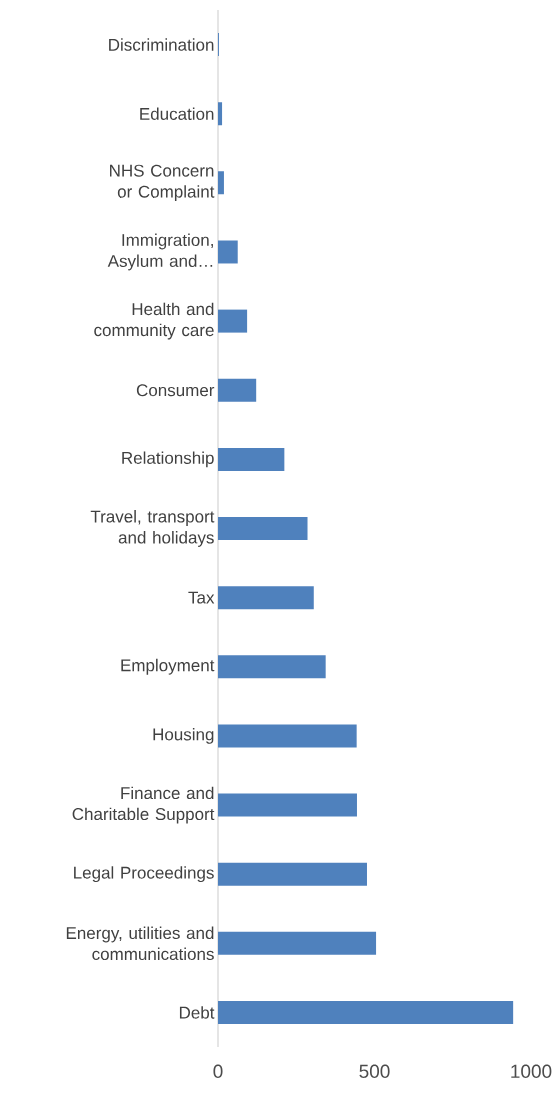  Describe the element at coordinates (177, 113) in the screenshot. I see `y-tick-label: Education` at that location.